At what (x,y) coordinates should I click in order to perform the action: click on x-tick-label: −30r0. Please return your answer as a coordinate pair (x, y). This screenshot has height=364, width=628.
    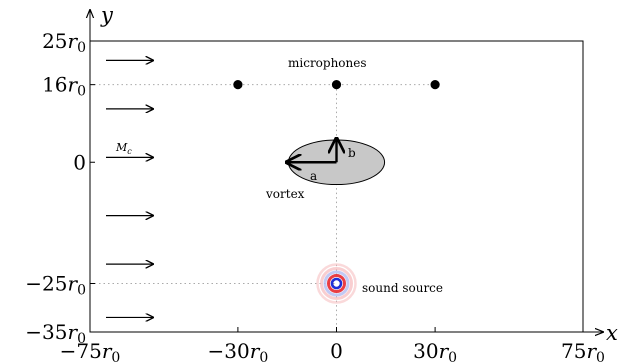
    Looking at the image, I should click on (238, 351).